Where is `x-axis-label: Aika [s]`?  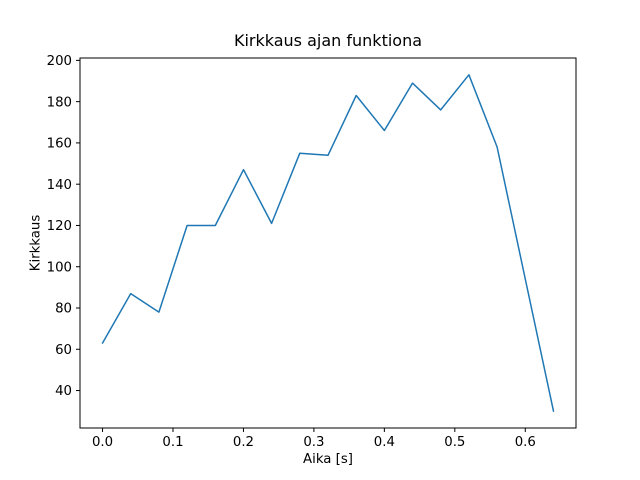 x-axis-label: Aika [s] is located at coordinates (328, 459).